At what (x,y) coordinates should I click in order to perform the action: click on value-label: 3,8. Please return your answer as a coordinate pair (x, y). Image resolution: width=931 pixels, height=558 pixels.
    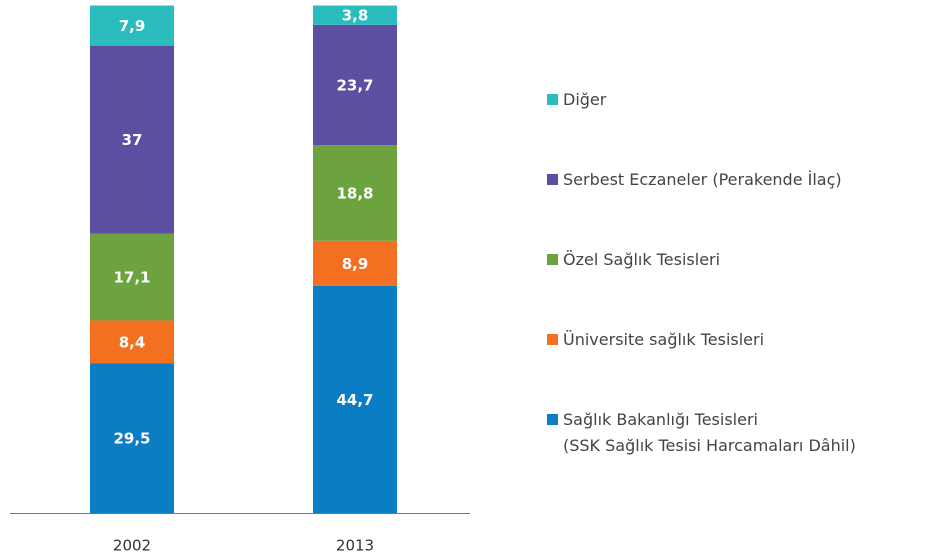
    Looking at the image, I should click on (355, 16).